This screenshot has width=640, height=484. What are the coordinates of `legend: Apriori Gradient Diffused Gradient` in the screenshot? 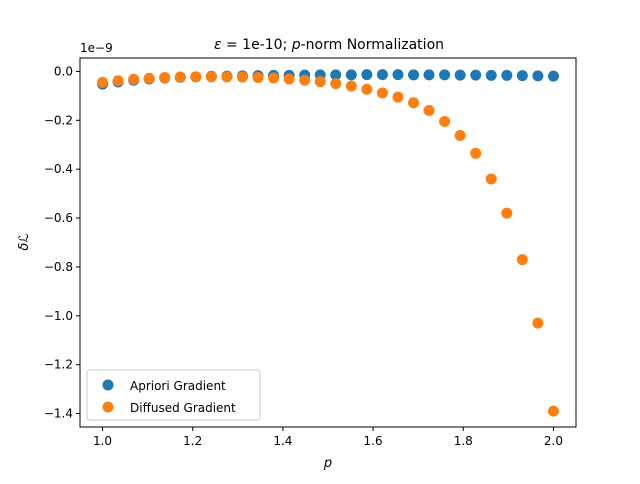 It's located at (173, 395).